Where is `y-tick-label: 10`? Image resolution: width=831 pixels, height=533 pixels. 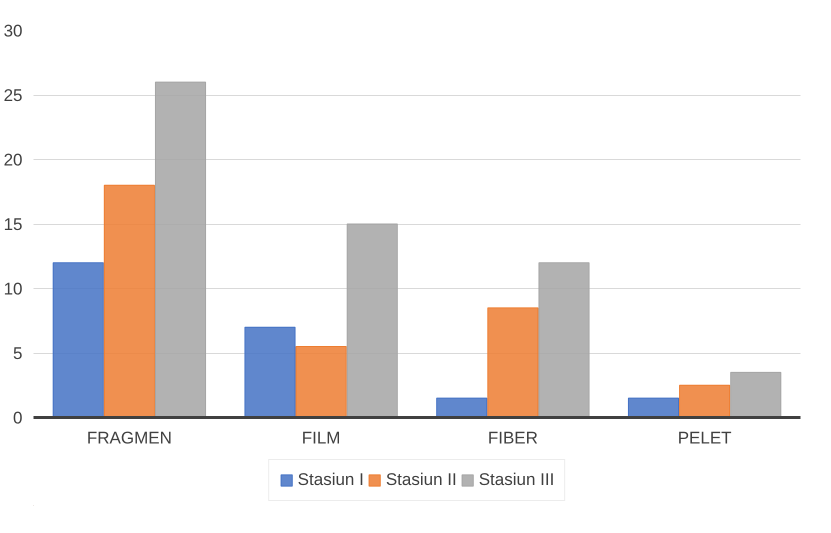 y-tick-label: 10 is located at coordinates (13, 289).